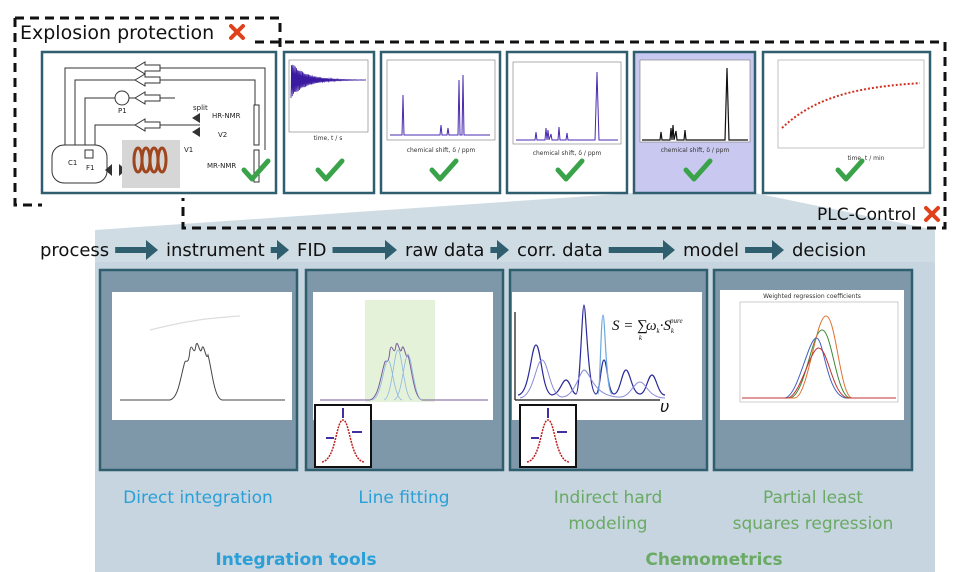  What do you see at coordinates (328, 138) in the screenshot?
I see `axis-label: time, t / s` at bounding box center [328, 138].